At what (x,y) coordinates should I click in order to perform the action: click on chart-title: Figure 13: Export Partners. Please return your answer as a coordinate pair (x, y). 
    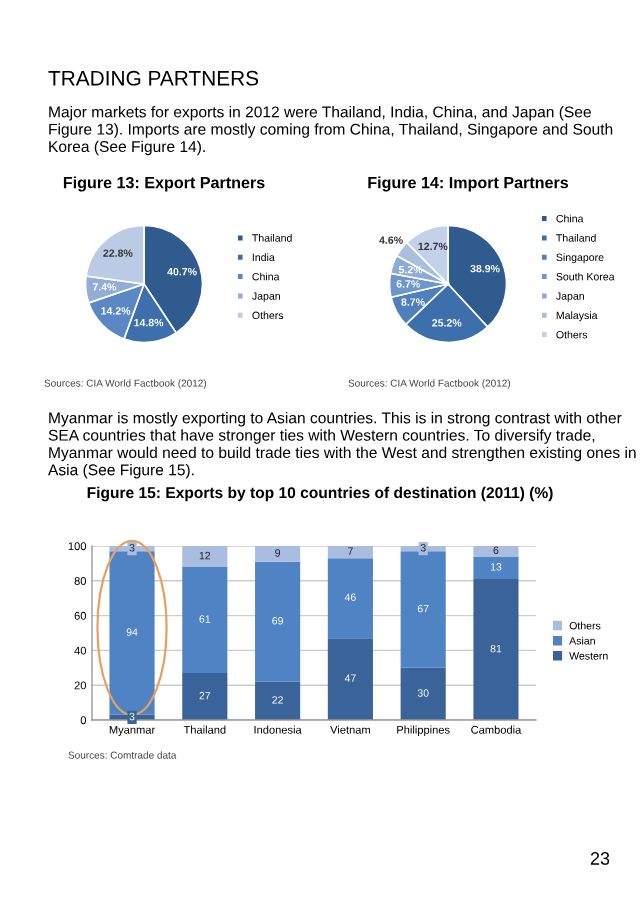
    Looking at the image, I should click on (164, 184).